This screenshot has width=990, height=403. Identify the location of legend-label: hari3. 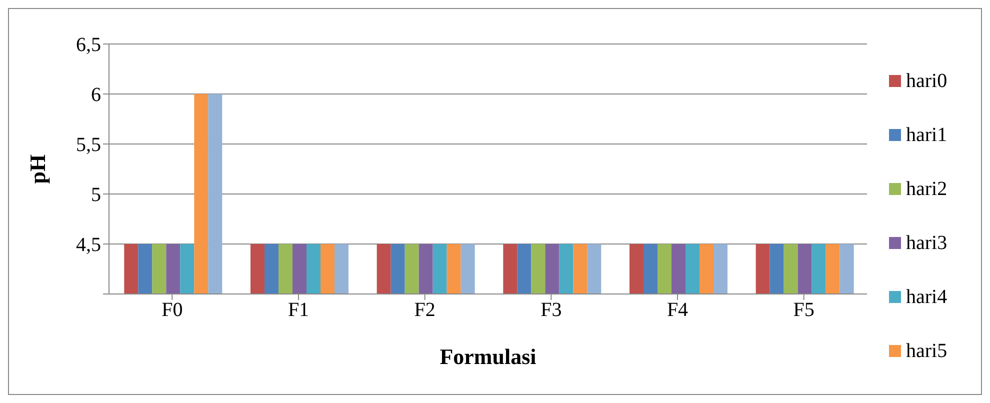
(927, 243).